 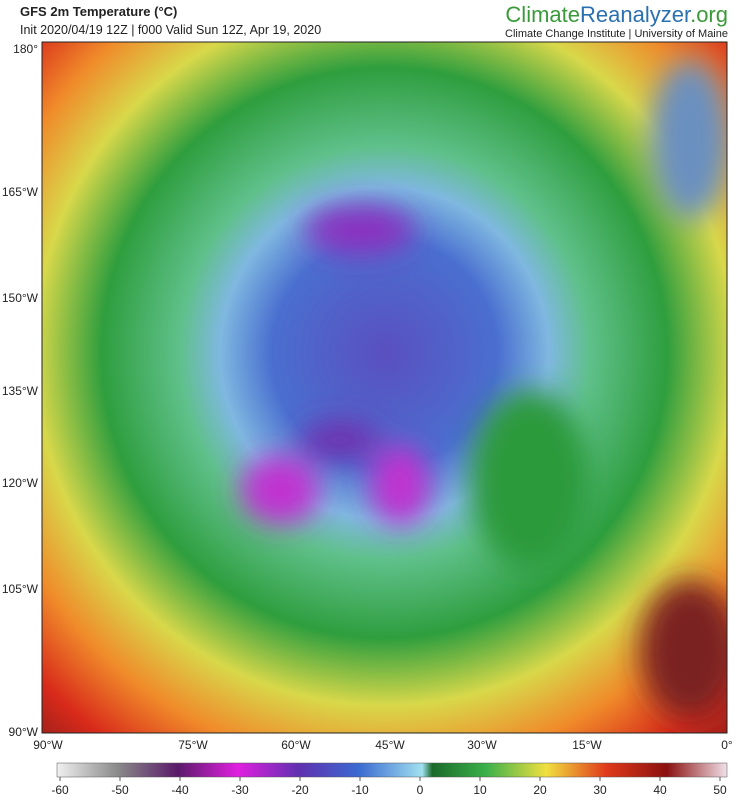 I want to click on lat-label: 165°W, so click(x=20, y=192).